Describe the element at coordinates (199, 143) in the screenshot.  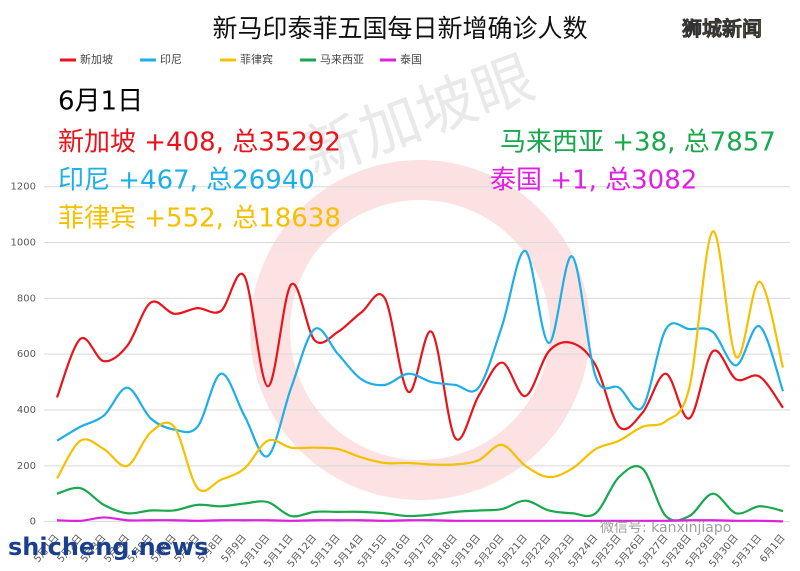
I see `annotation: 新加坡 +408, 总35292` at that location.